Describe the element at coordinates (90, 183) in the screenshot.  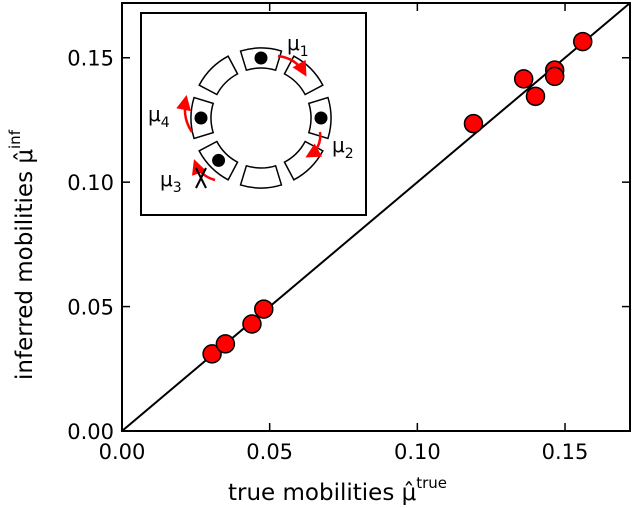
I see `y-tick-label: 0.10` at that location.